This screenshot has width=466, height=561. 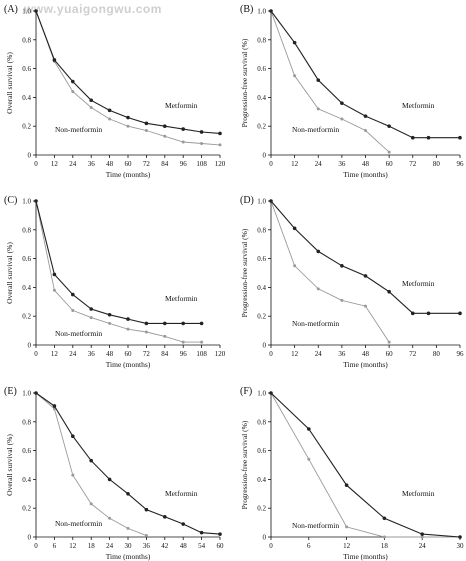 I want to click on y-tick-label: 1.0, so click(x=26, y=12).